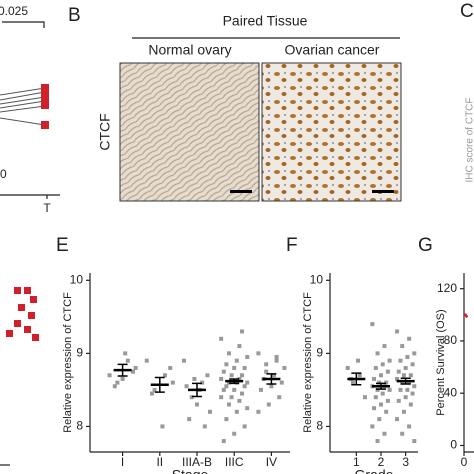 The height and width of the screenshot is (474, 474). What do you see at coordinates (441, 362) in the screenshot?
I see `axis-title: Percent Survival (OS)` at bounding box center [441, 362].